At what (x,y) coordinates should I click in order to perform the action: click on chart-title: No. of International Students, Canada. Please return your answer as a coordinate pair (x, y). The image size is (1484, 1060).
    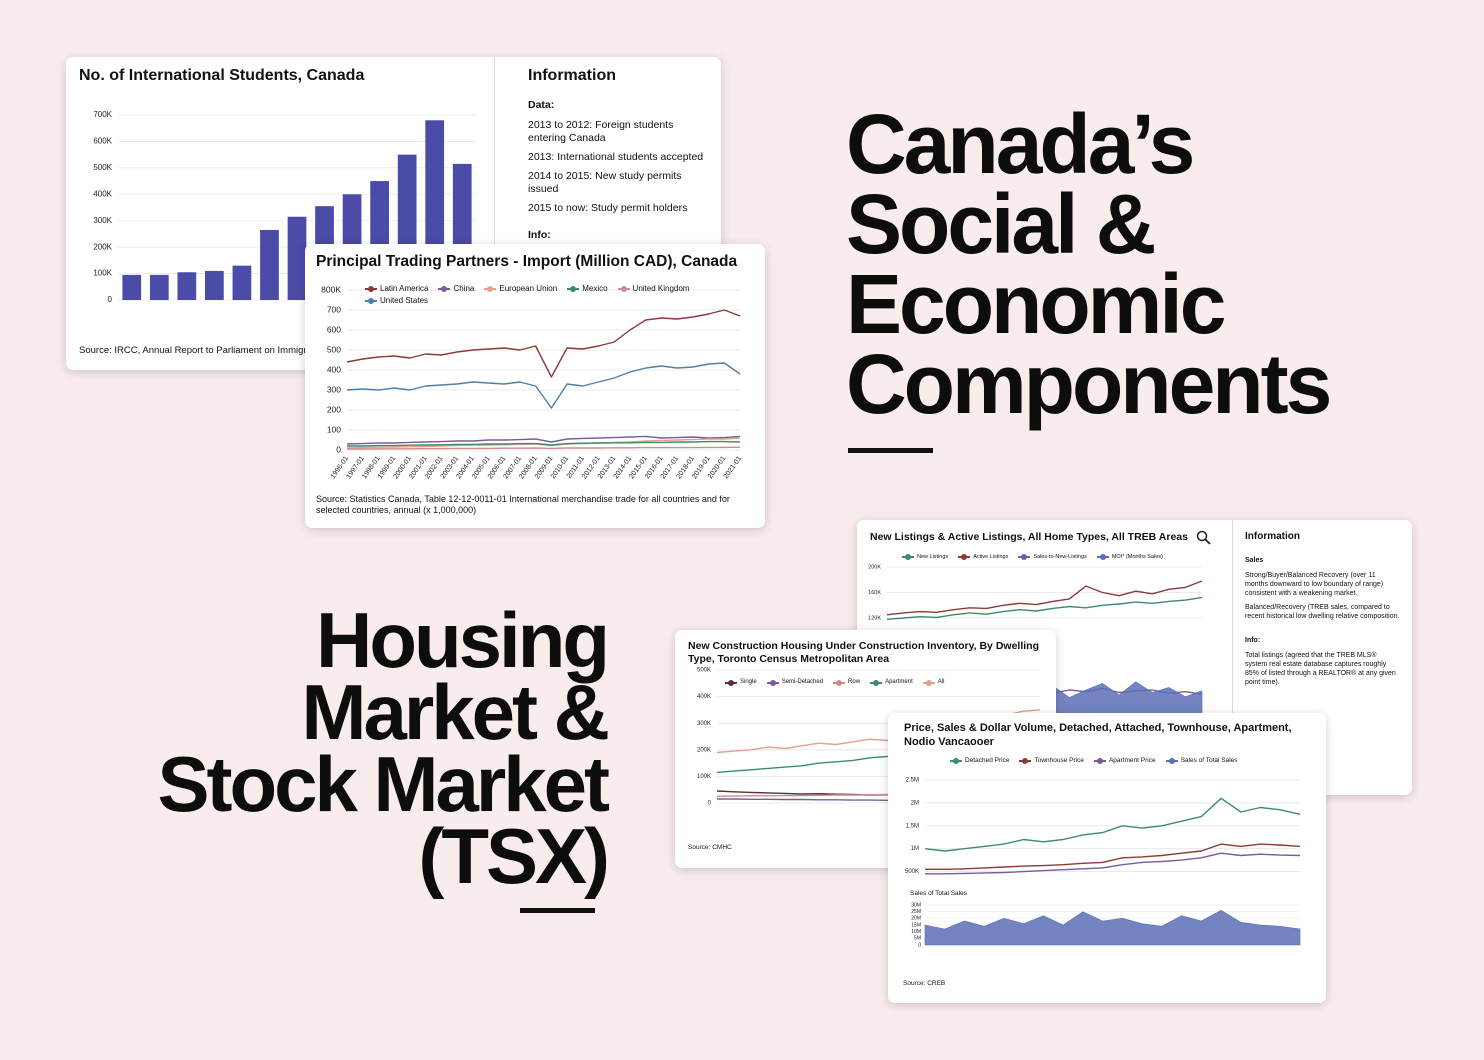
    Looking at the image, I should click on (222, 75).